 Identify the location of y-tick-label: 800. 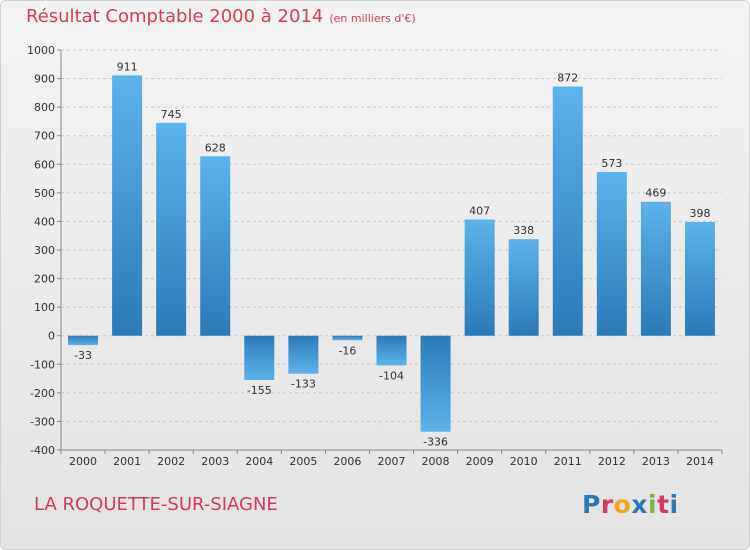
(44, 107).